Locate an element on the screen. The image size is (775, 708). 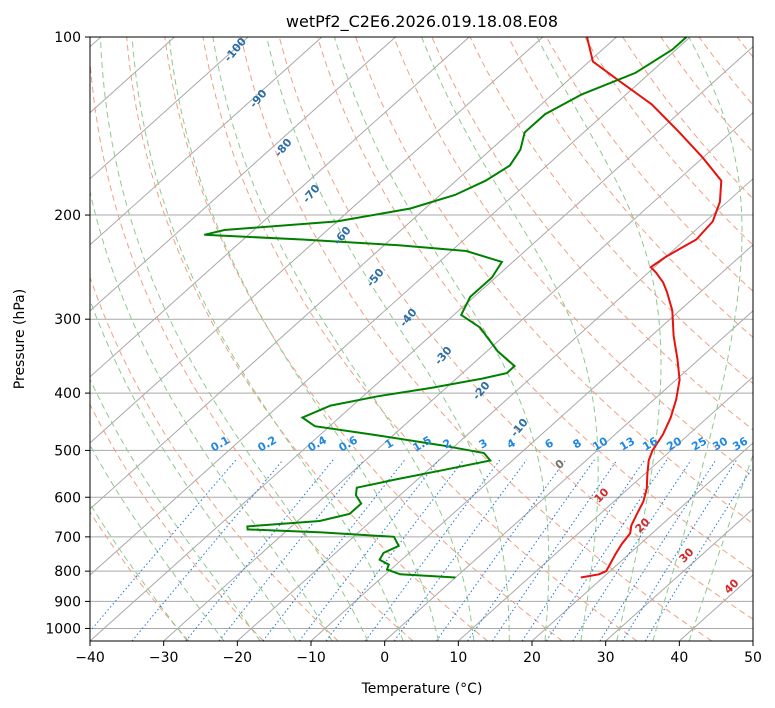
x-tick-label: 0 is located at coordinates (384, 658).